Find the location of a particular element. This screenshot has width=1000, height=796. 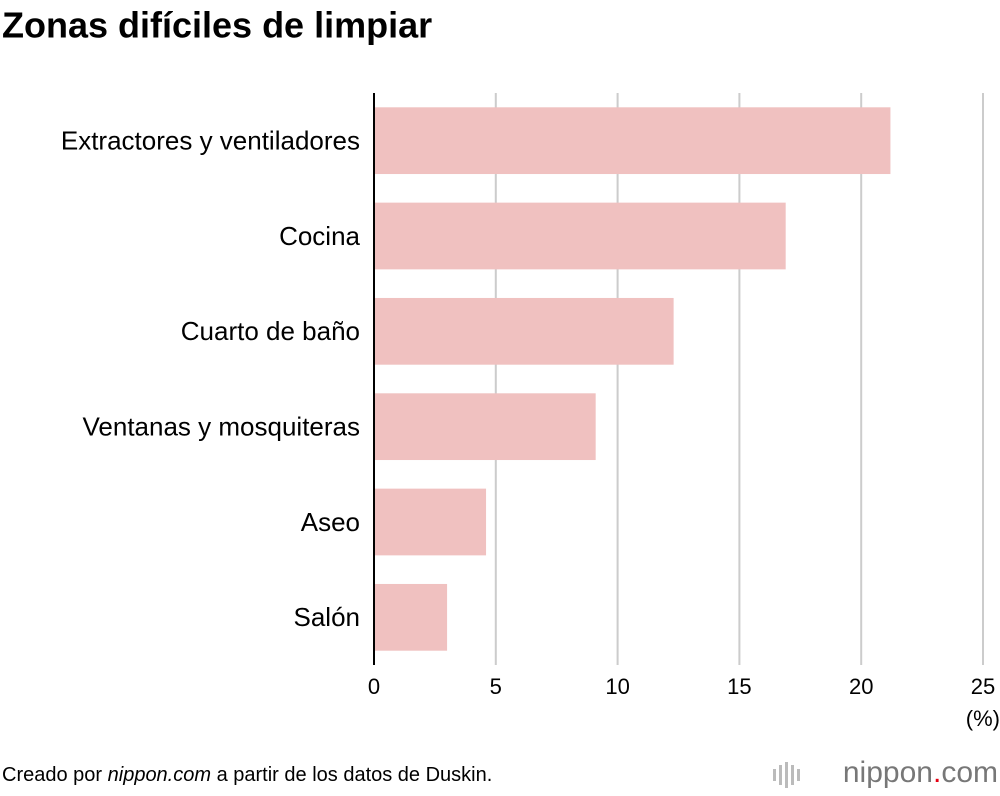

logo-mark is located at coordinates (786, 775).